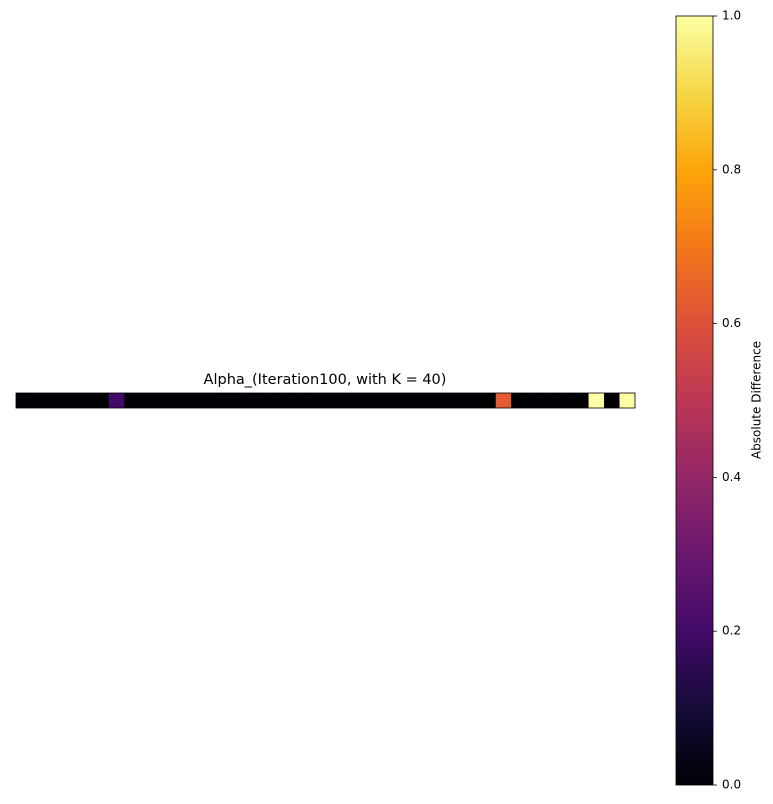 This screenshot has width=773, height=804. Describe the element at coordinates (731, 477) in the screenshot. I see `colorbar-tick-label: 0.4` at that location.